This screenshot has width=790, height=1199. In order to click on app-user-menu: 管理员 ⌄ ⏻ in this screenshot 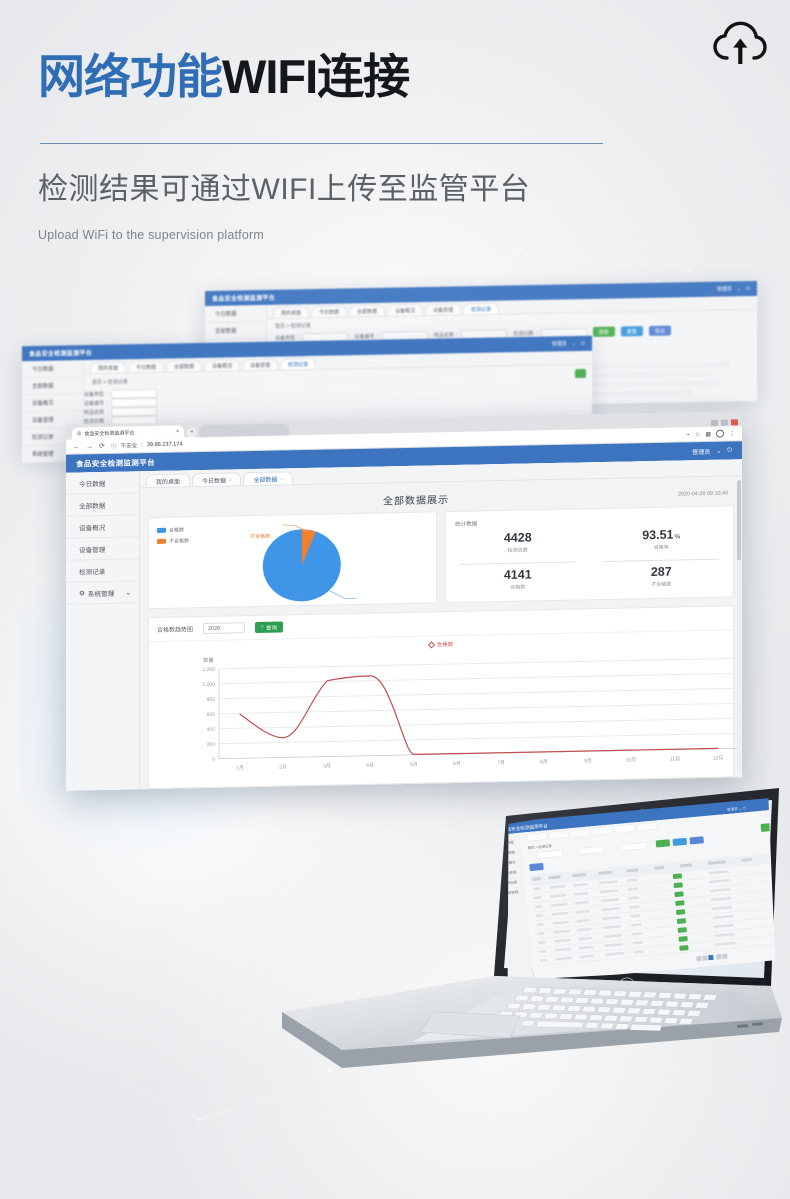, I will do `click(712, 451)`.